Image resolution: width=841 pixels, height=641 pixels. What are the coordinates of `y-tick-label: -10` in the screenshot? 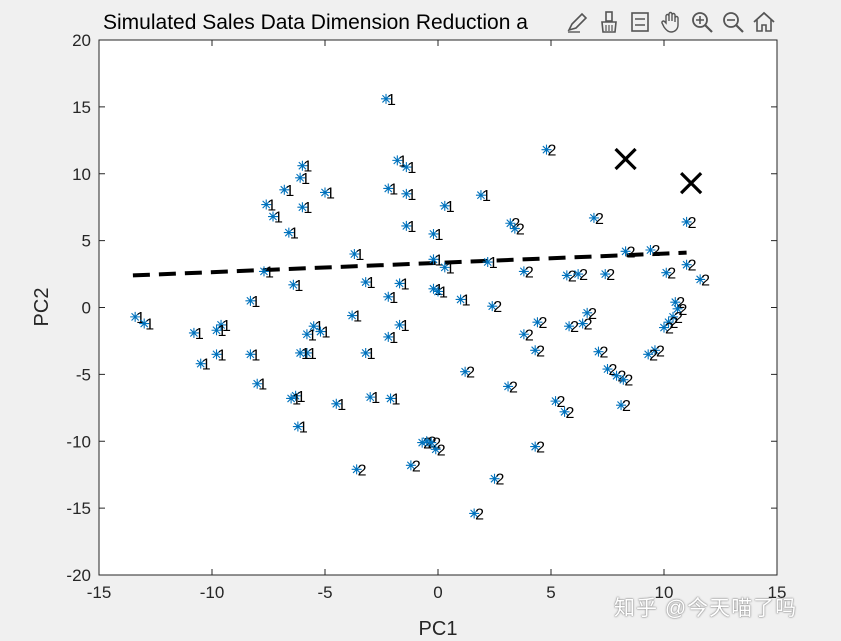 It's located at (78, 441).